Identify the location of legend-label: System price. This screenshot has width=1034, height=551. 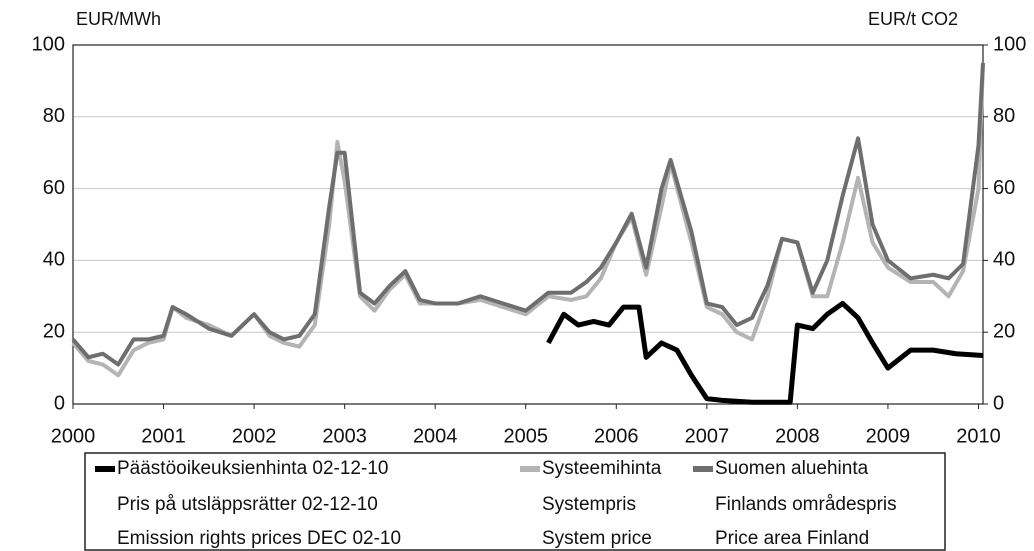
(597, 538).